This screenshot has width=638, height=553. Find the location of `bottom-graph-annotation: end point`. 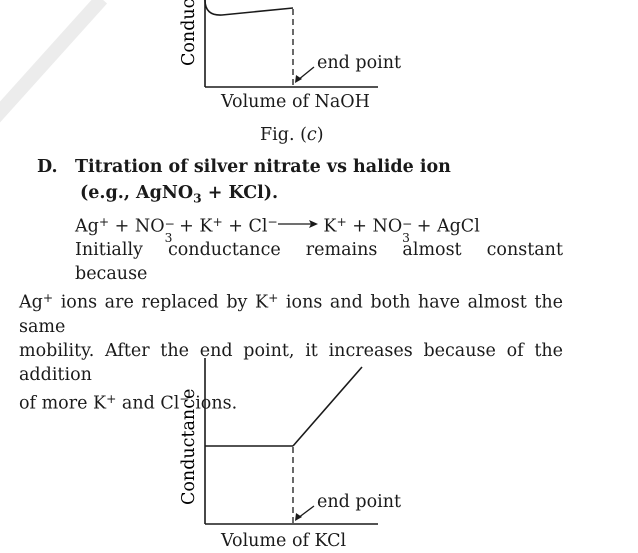

bottom-graph-annotation: end point is located at coordinates (359, 502).